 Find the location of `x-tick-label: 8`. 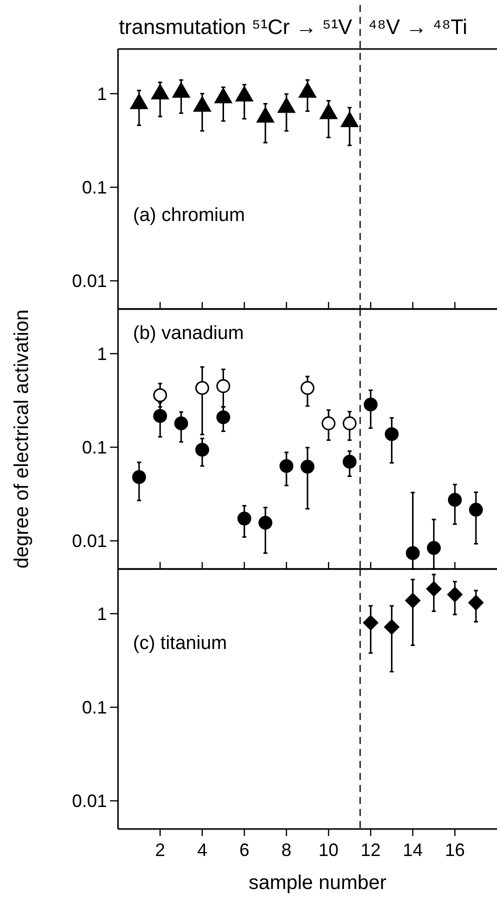

x-tick-label: 8 is located at coordinates (286, 850).